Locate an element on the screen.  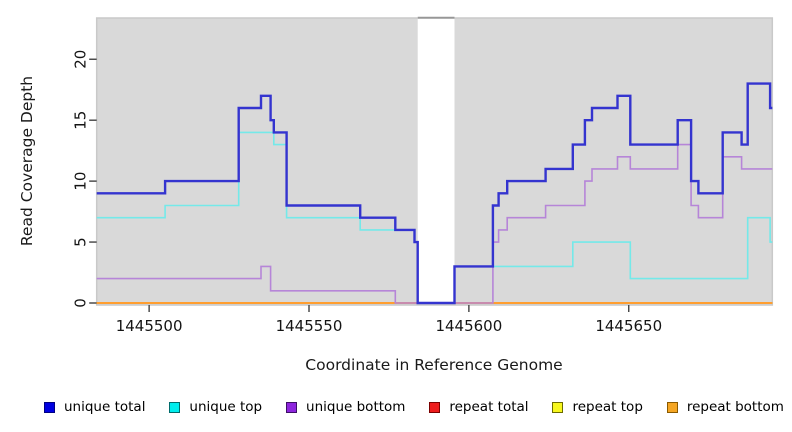
legend-item-unique-bottom: unique bottom is located at coordinates (345, 407).